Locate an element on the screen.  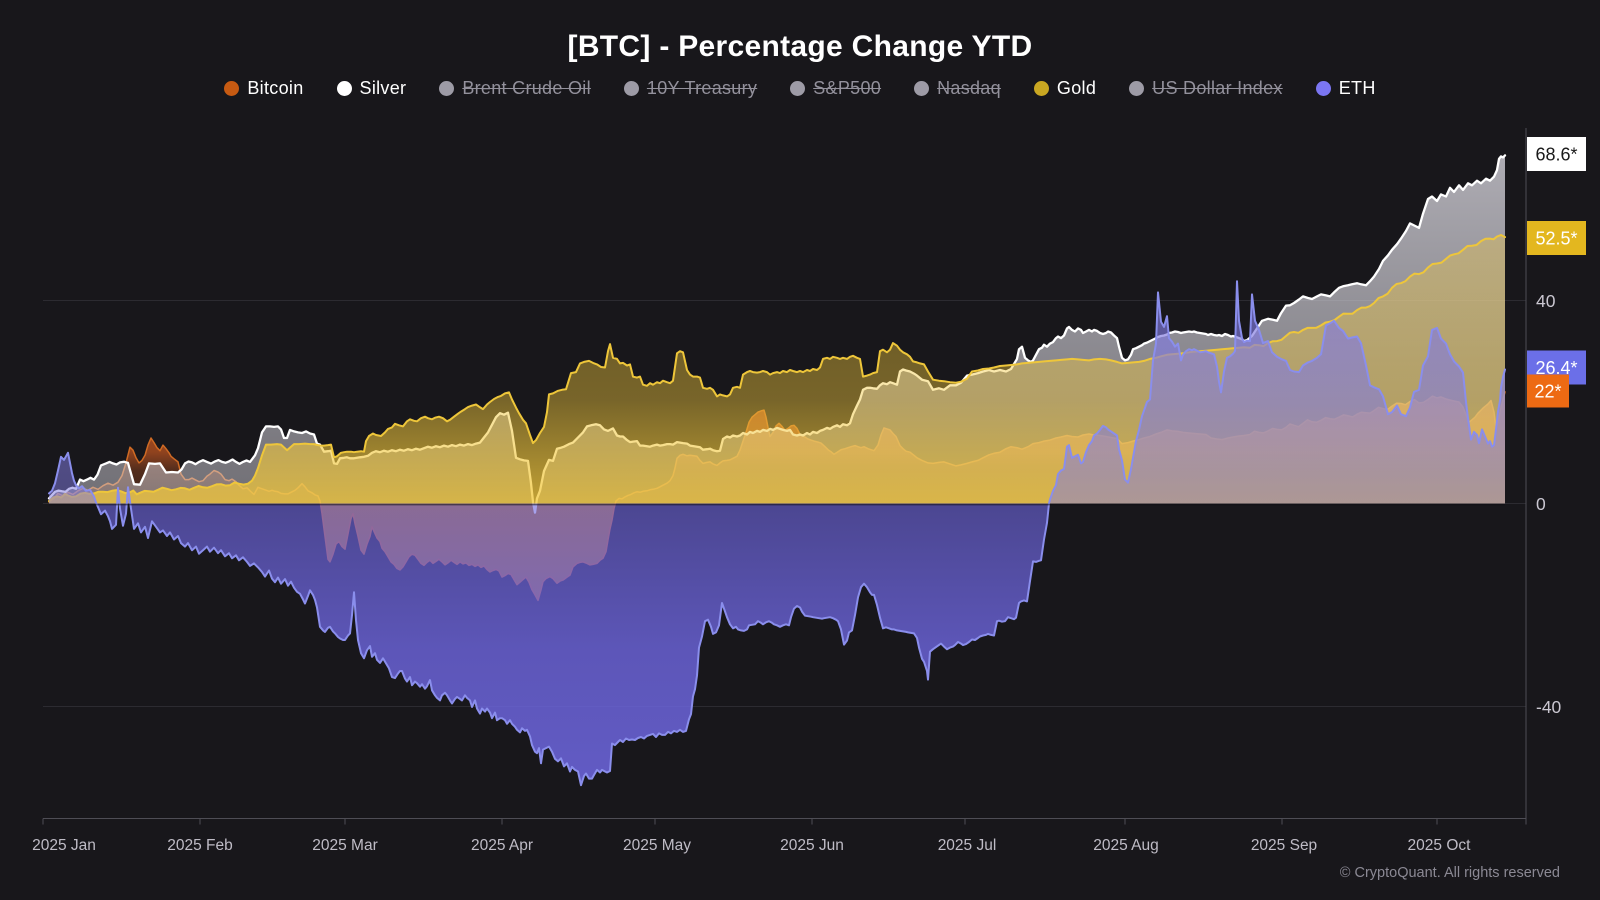
svg-text: -40 is located at coordinates (1549, 707).